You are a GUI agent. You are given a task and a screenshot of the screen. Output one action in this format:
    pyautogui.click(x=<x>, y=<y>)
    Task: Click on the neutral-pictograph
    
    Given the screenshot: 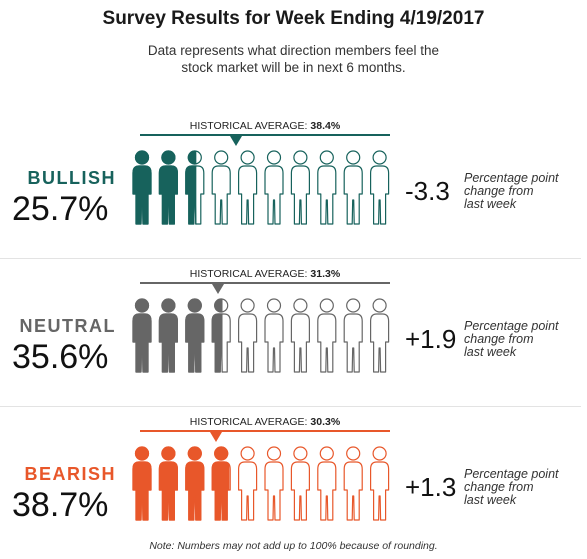 What is the action you would take?
    pyautogui.click(x=261, y=335)
    